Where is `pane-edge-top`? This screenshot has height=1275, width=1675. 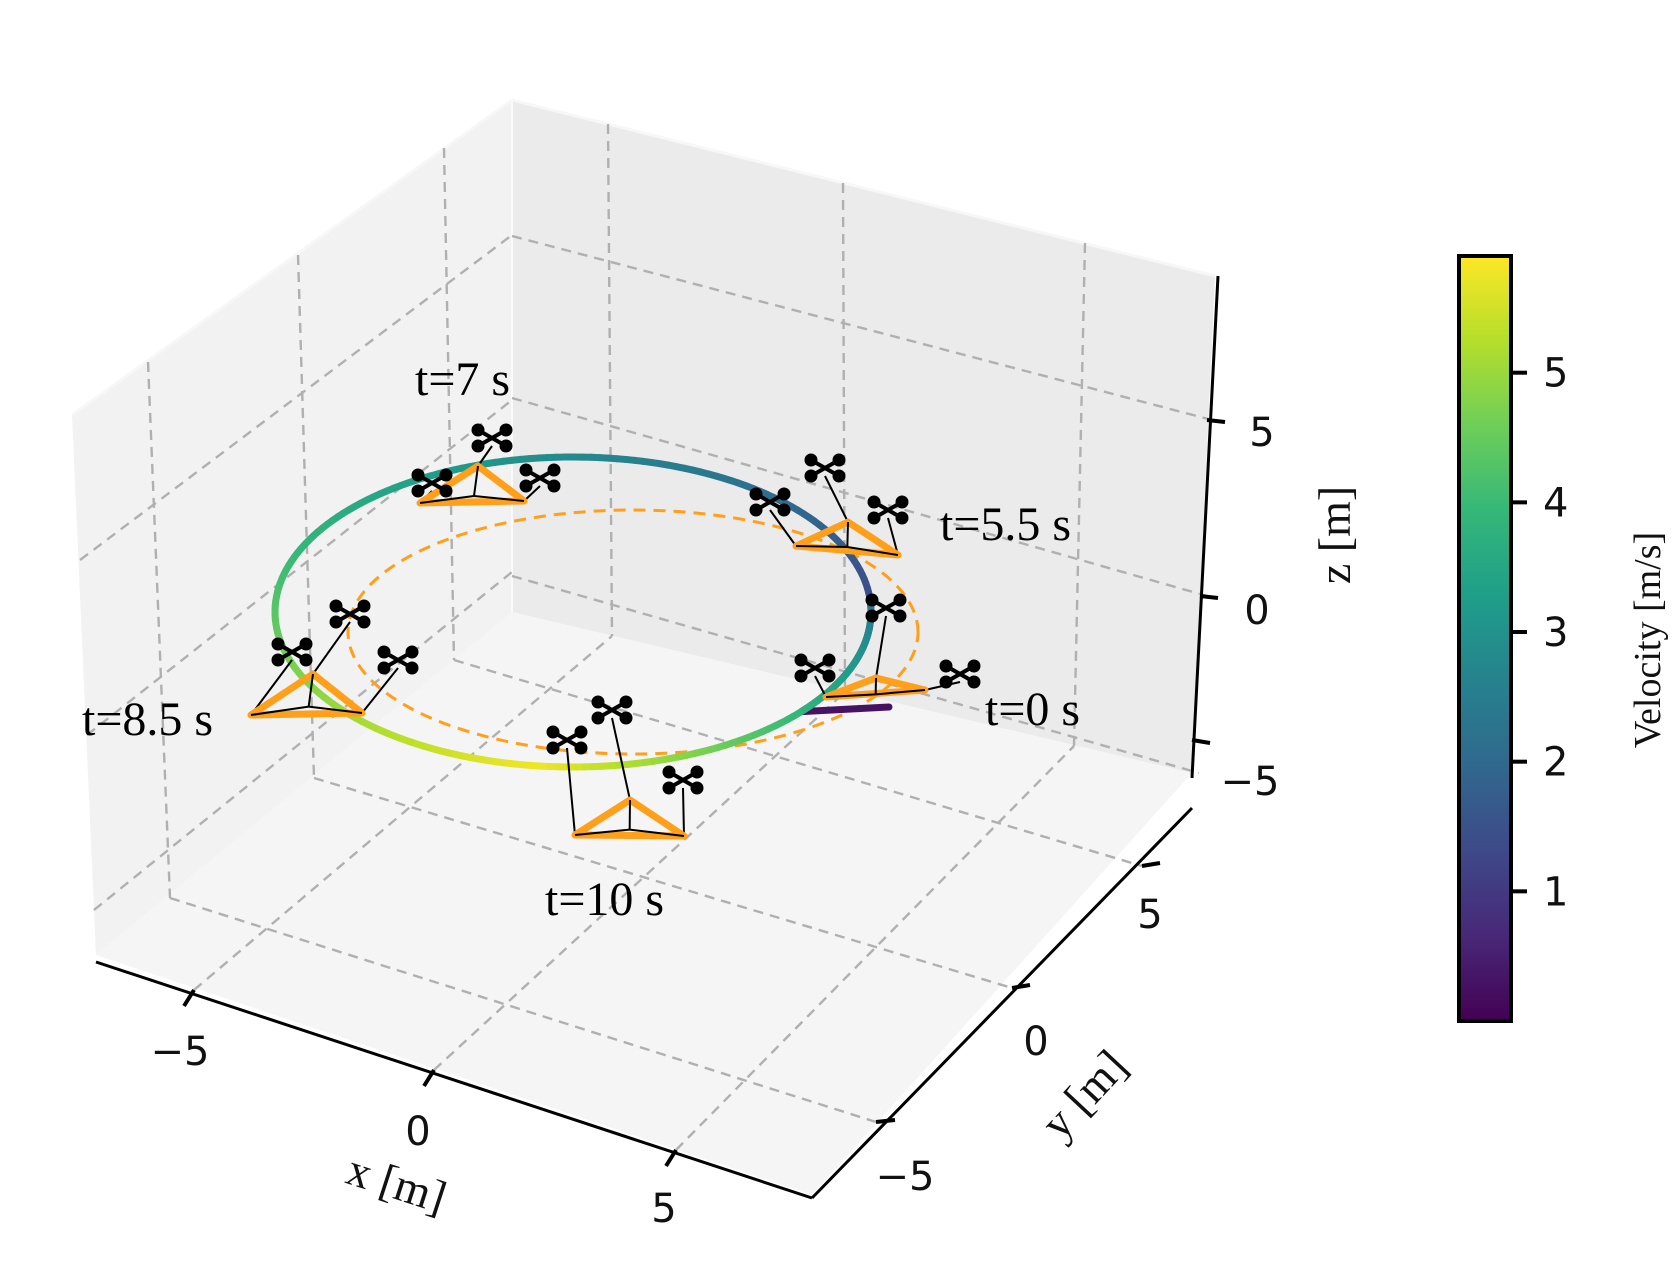 pane-edge-top is located at coordinates (863, 188).